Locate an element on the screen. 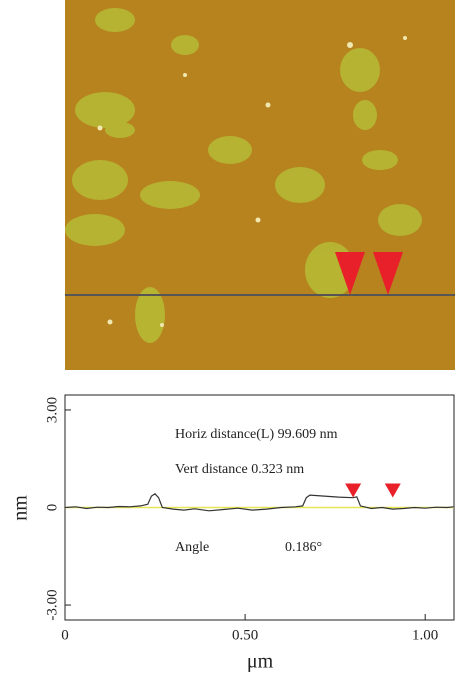 The height and width of the screenshot is (678, 455). annotation: Vert distance 0.323 nm is located at coordinates (239, 469).